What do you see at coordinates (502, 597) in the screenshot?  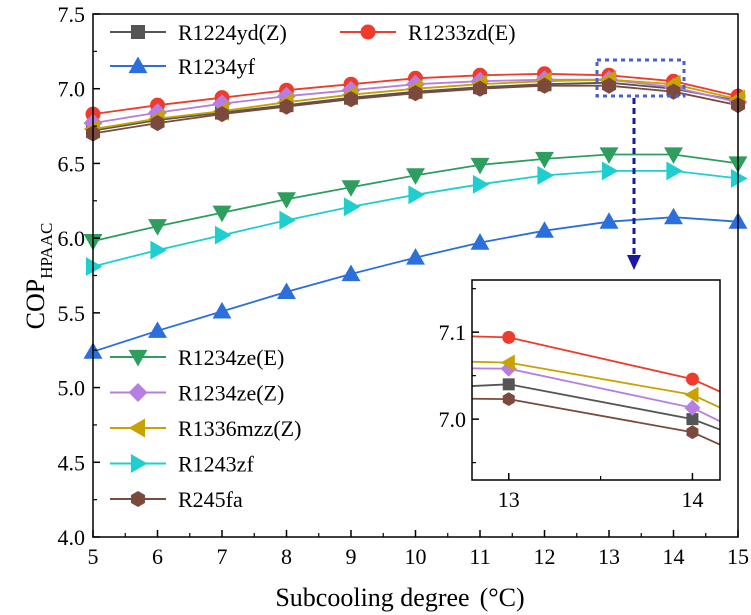 I see `x-axis-unit: (°C)` at bounding box center [502, 597].